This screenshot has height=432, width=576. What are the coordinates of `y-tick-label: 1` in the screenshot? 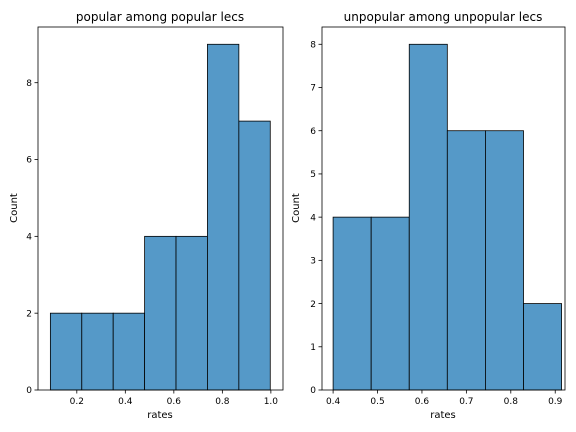 It's located at (313, 348).